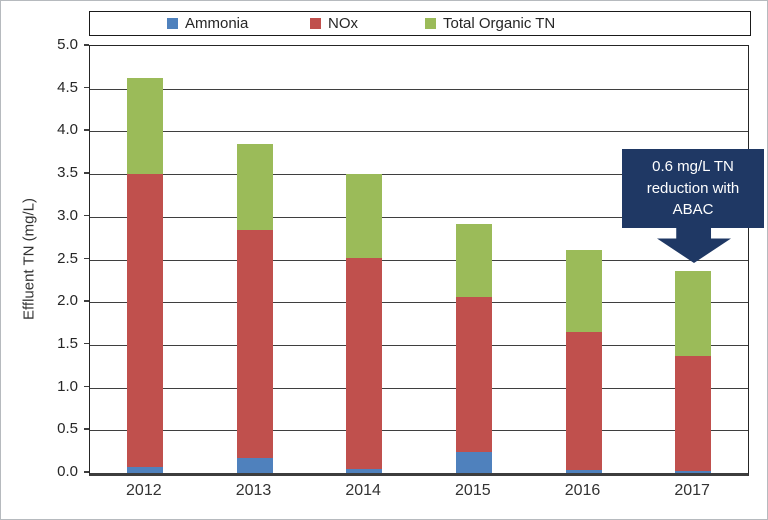 The width and height of the screenshot is (768, 520). What do you see at coordinates (693, 210) in the screenshot?
I see `annotation-line-3: ABAC` at bounding box center [693, 210].